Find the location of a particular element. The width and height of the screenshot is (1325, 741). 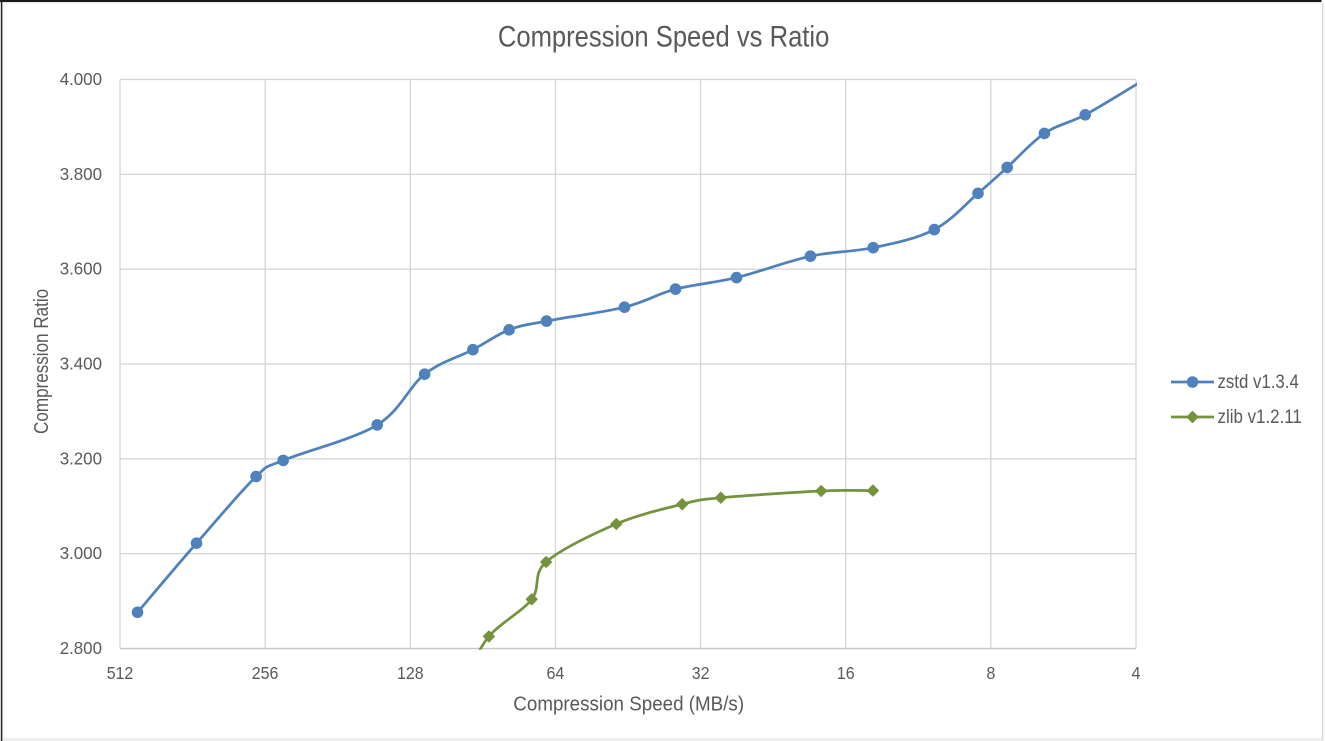

svg-text: zstd v1.3.4 is located at coordinates (1259, 382).